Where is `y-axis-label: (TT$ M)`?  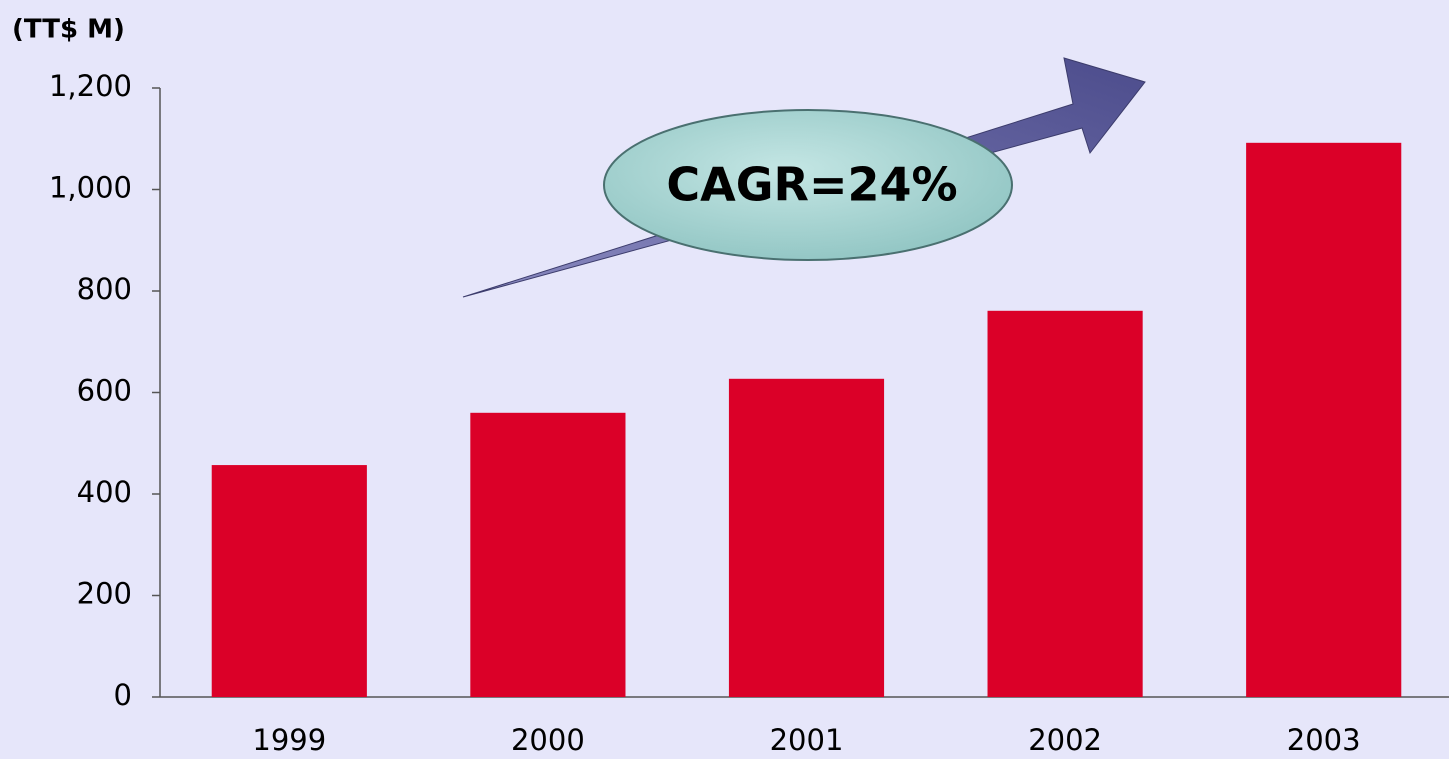
y-axis-label: (TT$ M) is located at coordinates (68, 30).